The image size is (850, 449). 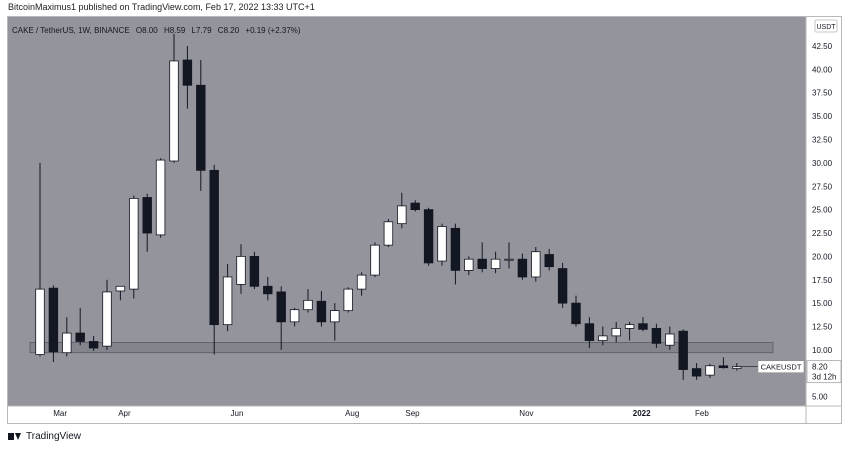 I want to click on x-tick-label: Nov, so click(x=526, y=413).